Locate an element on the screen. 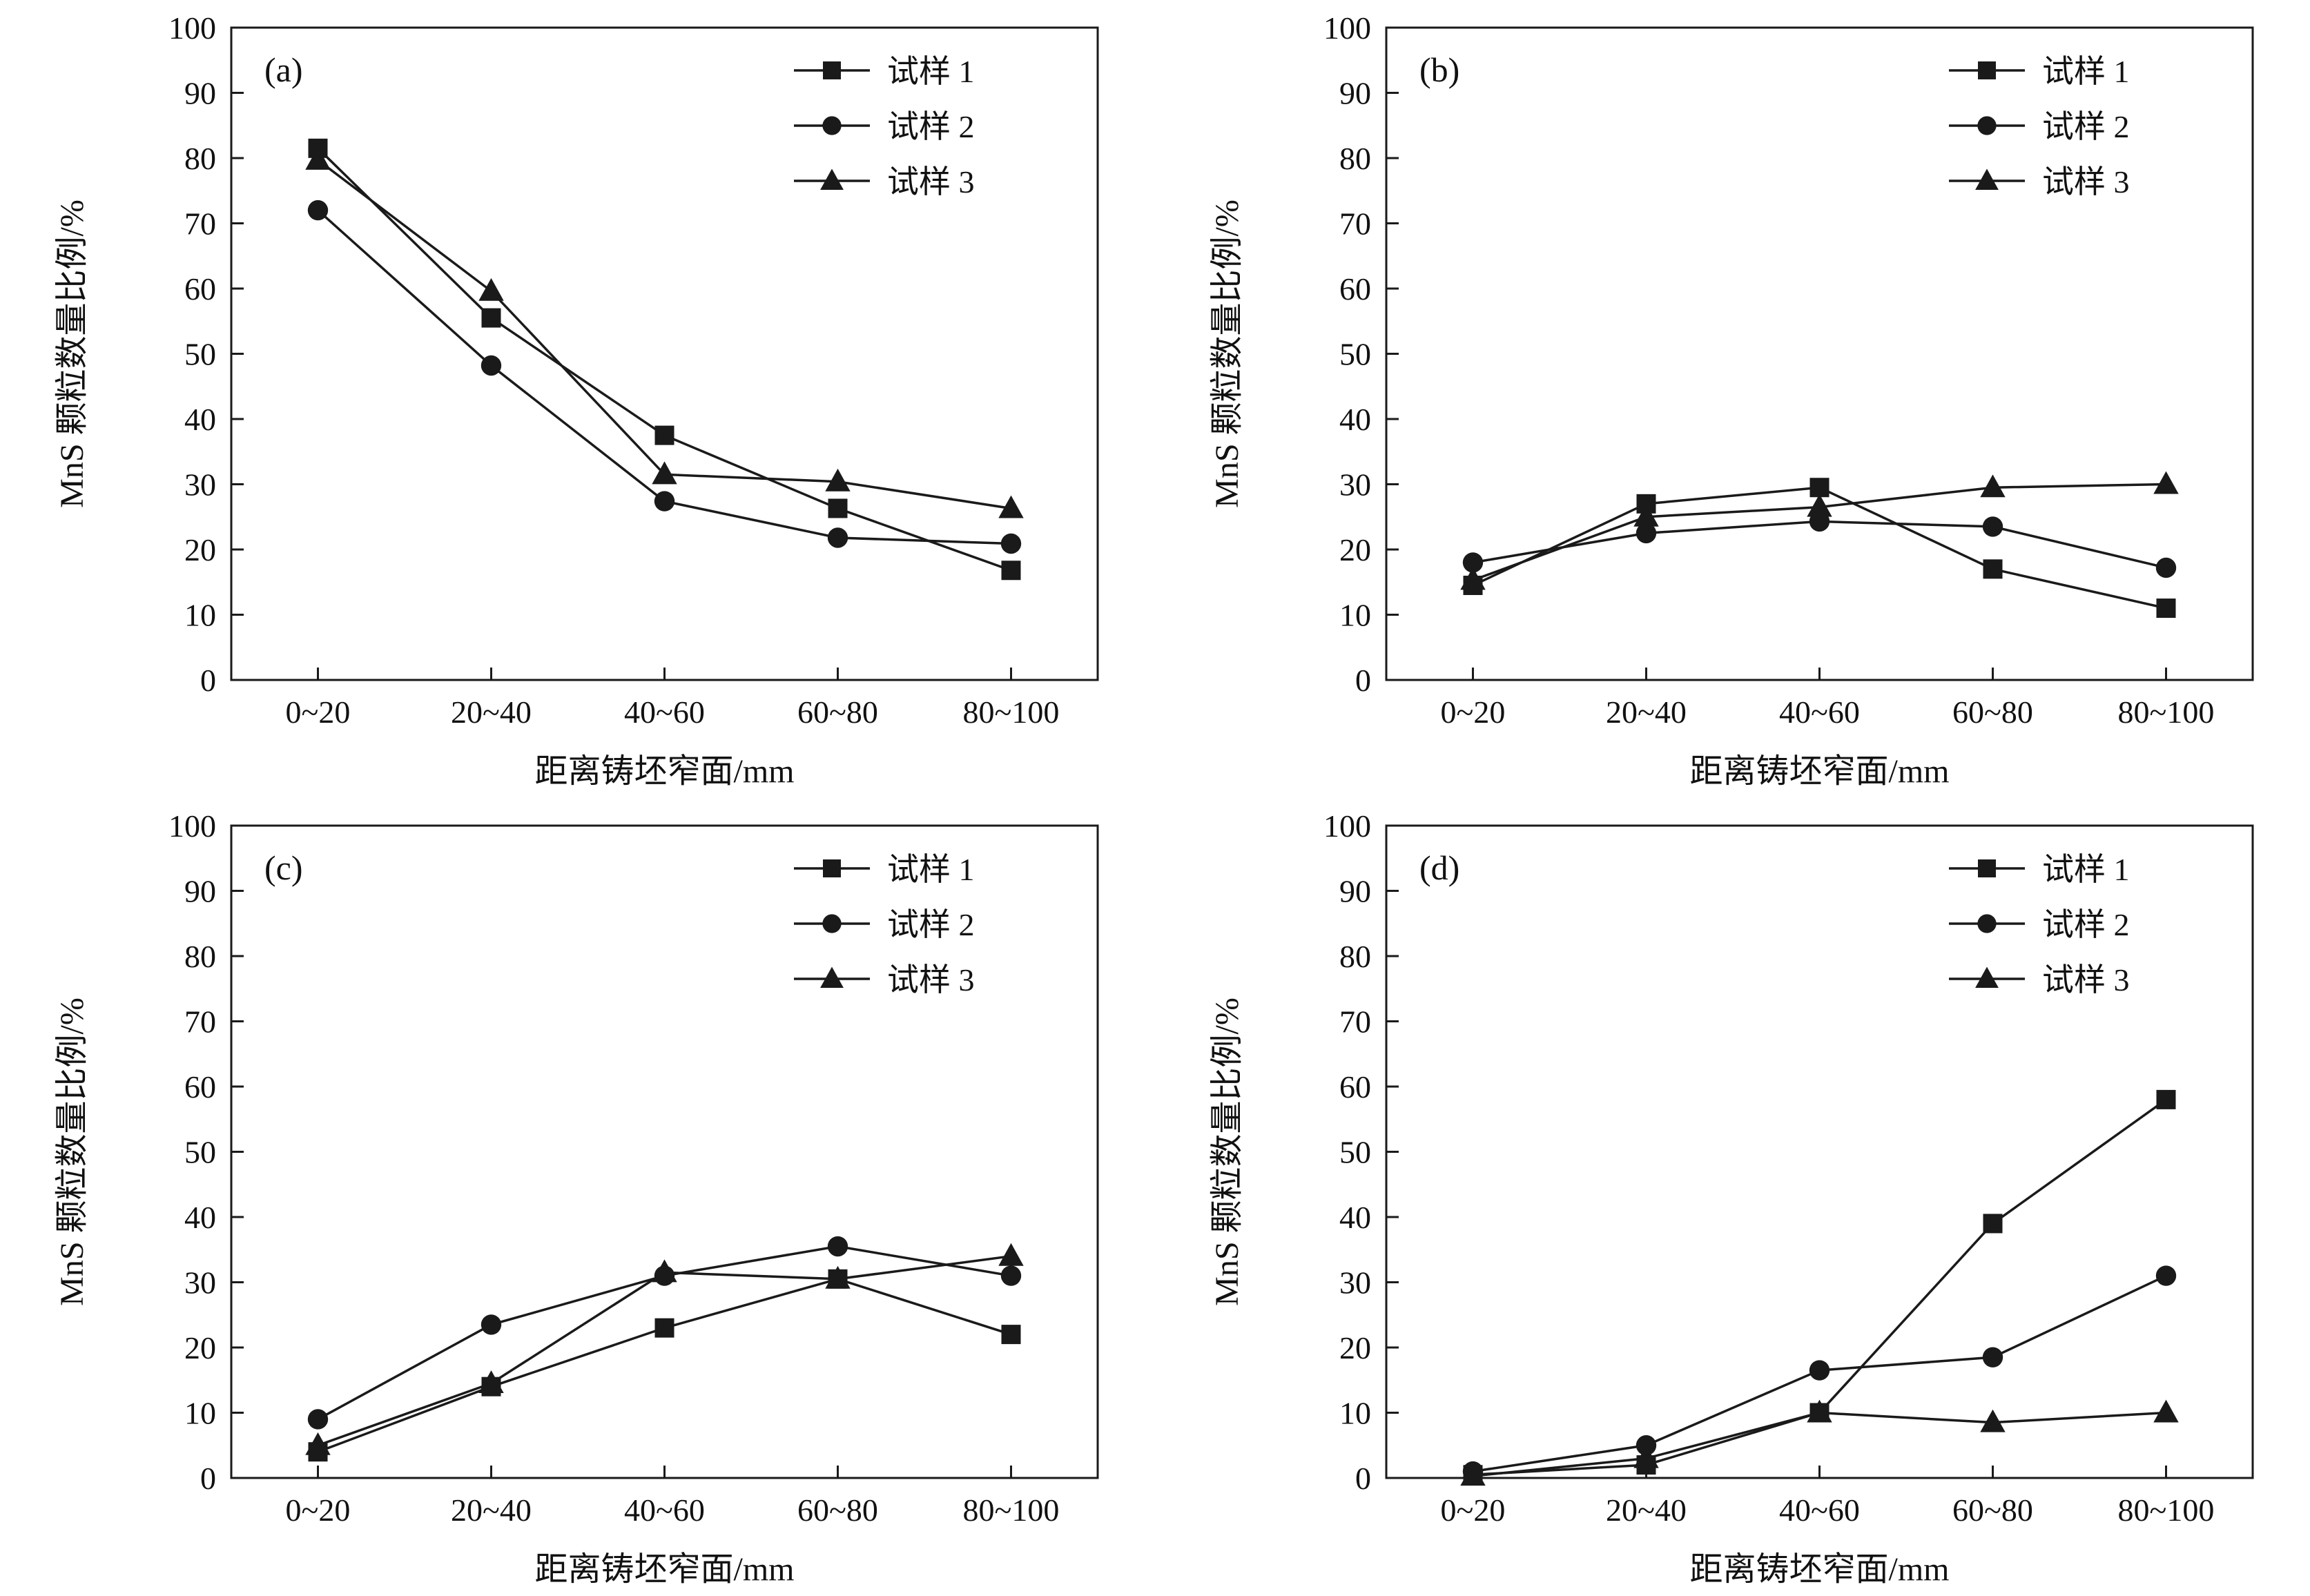 Image resolution: width=2310 pixels, height=1596 pixels. legend-item: 试样 3 is located at coordinates (2039, 182).